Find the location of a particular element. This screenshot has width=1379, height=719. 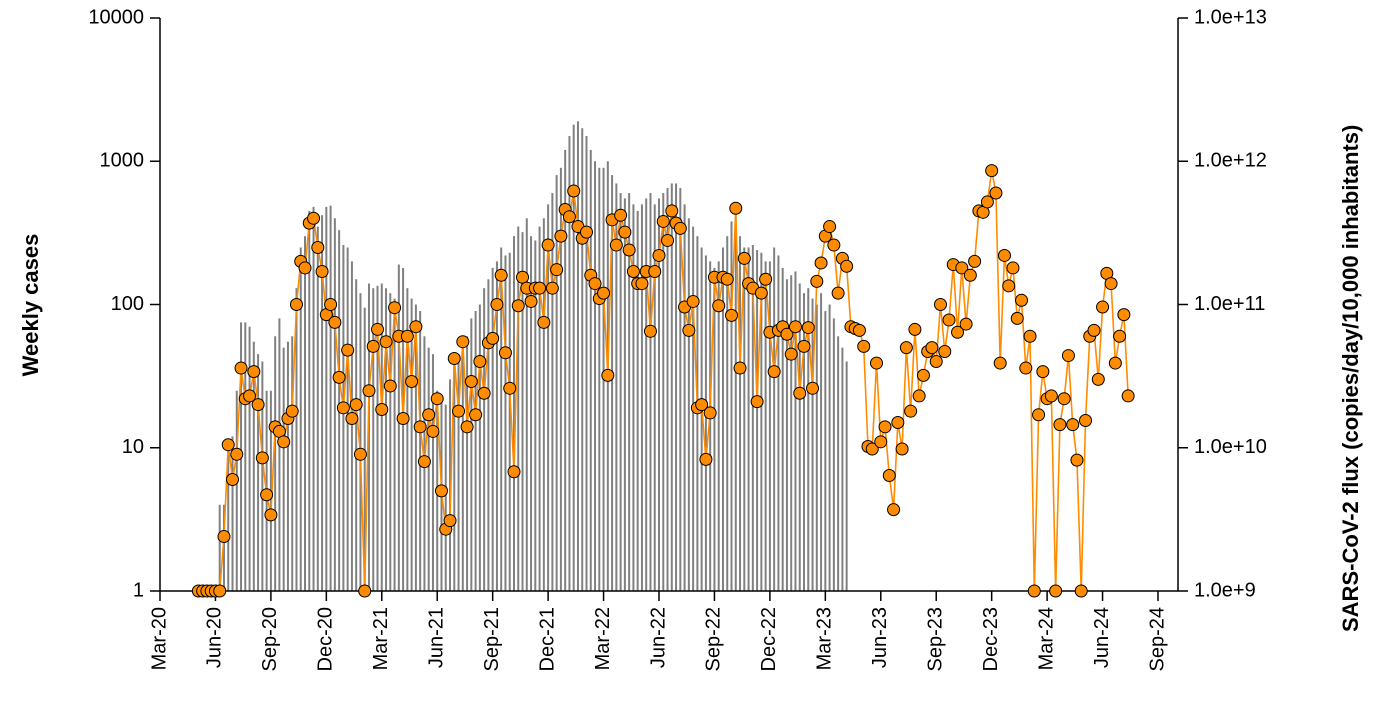

x-tick-label: Dec-20 is located at coordinates (326, 639).